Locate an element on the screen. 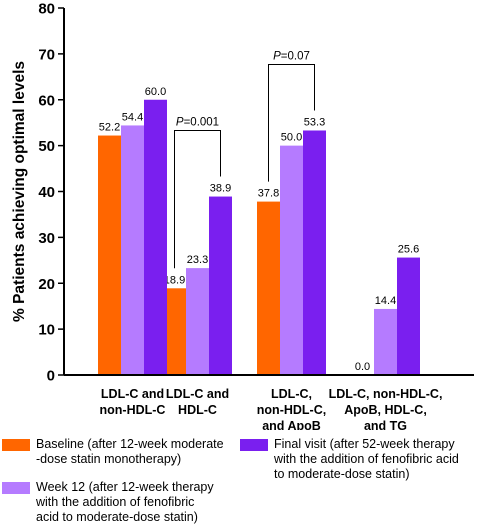 The width and height of the screenshot is (478, 525). y-tick-label: 10 is located at coordinates (46, 330).